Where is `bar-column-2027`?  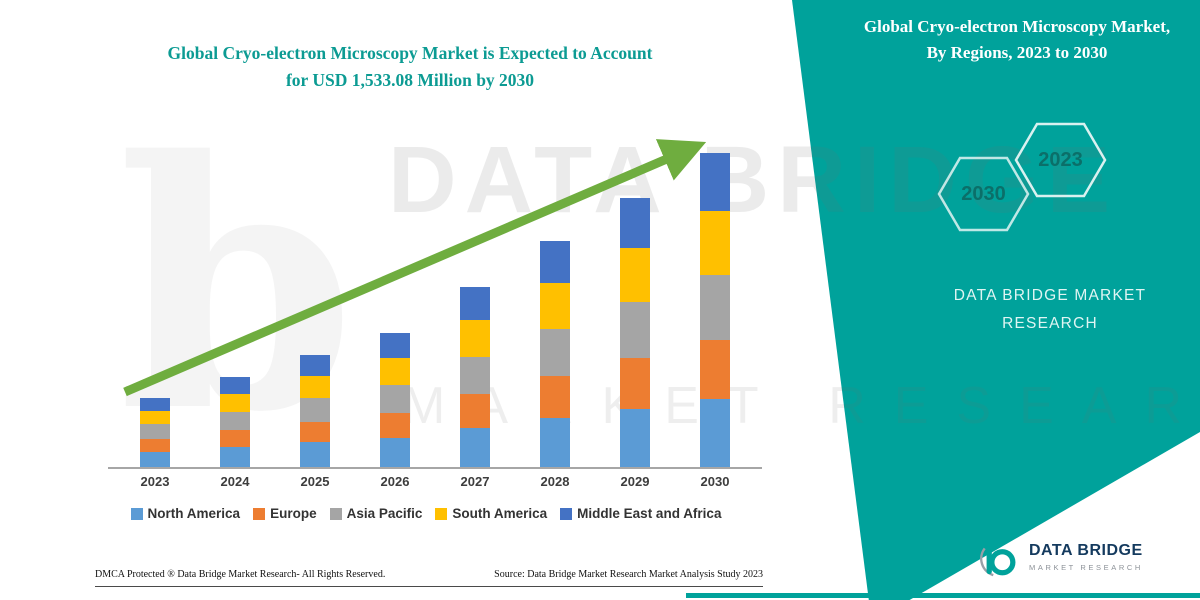
bar-column-2027 is located at coordinates (475, 303).